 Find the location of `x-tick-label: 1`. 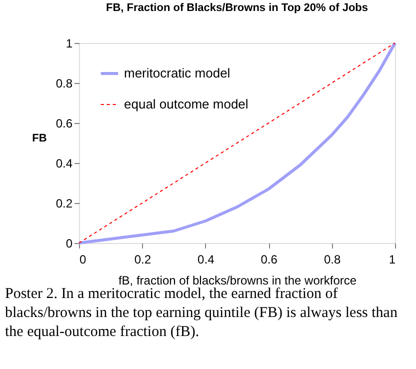

x-tick-label: 1 is located at coordinates (392, 259).